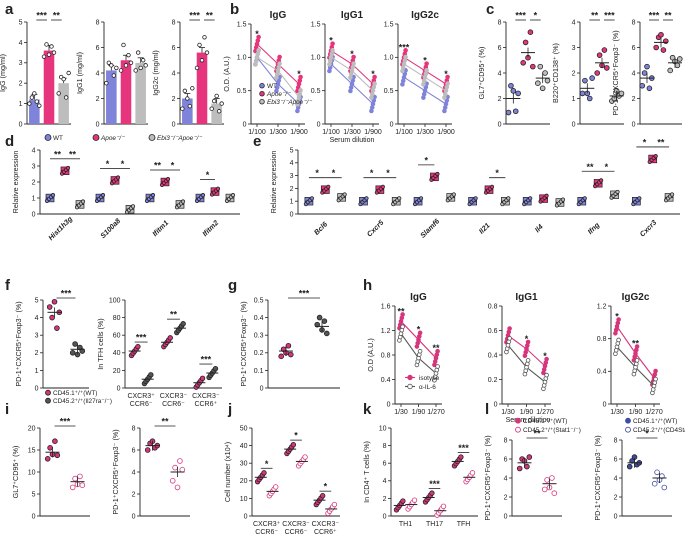  What do you see at coordinates (616, 478) in the screenshot?
I see `chart-l-stat3-y-tick-label: 4` at bounding box center [616, 478].